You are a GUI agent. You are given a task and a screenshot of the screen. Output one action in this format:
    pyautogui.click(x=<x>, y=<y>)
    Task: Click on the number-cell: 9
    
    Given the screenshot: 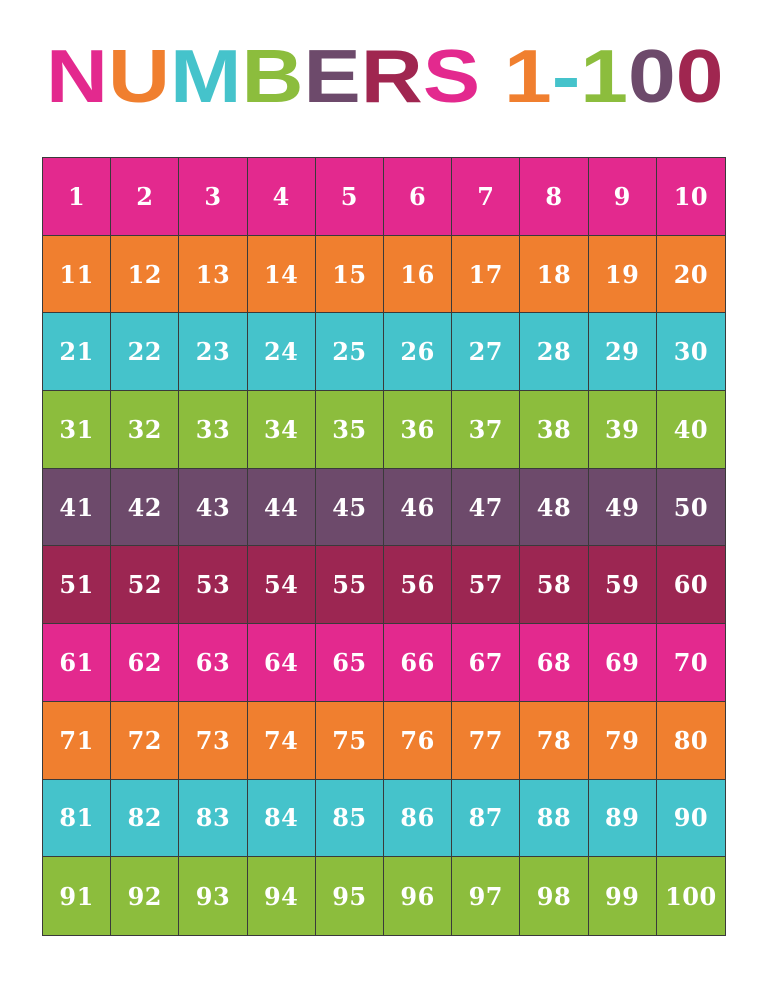 What is the action you would take?
    pyautogui.click(x=622, y=197)
    